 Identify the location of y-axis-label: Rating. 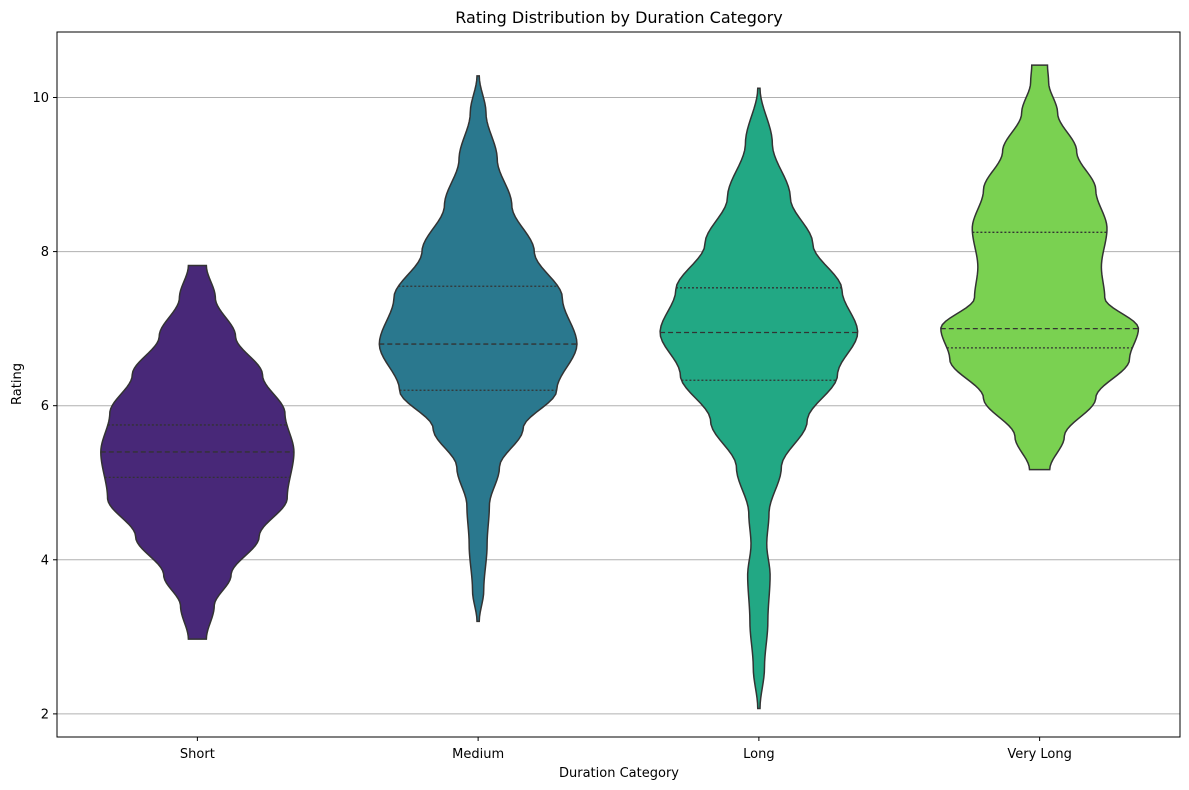
(17, 384).